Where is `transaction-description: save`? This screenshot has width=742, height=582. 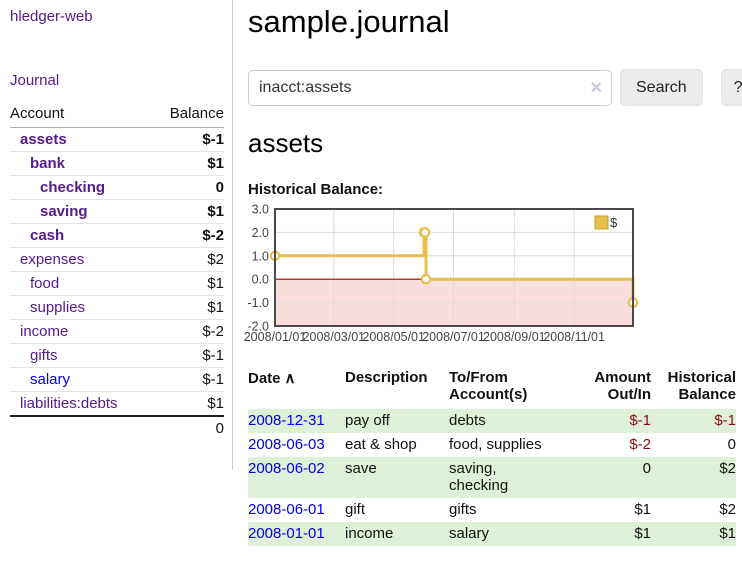
transaction-description: save is located at coordinates (361, 468).